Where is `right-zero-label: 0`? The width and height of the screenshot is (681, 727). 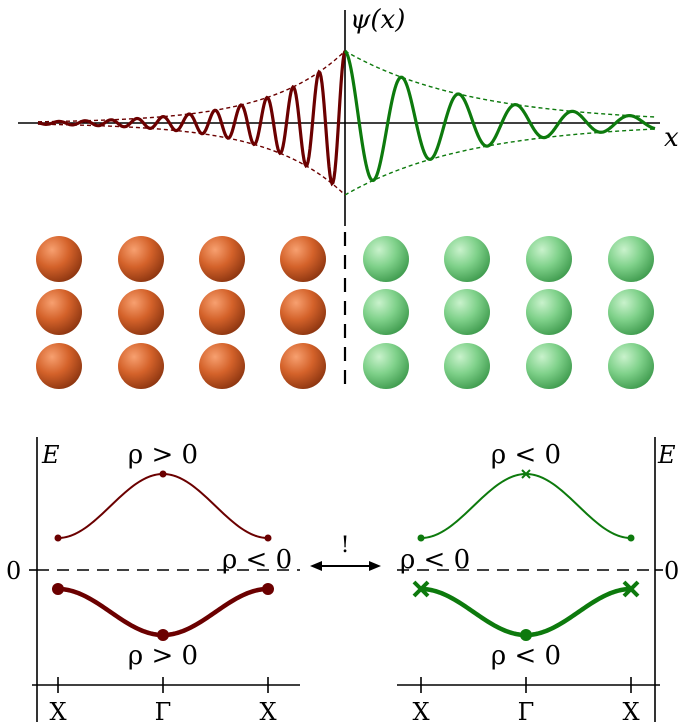 right-zero-label: 0 is located at coordinates (671, 571).